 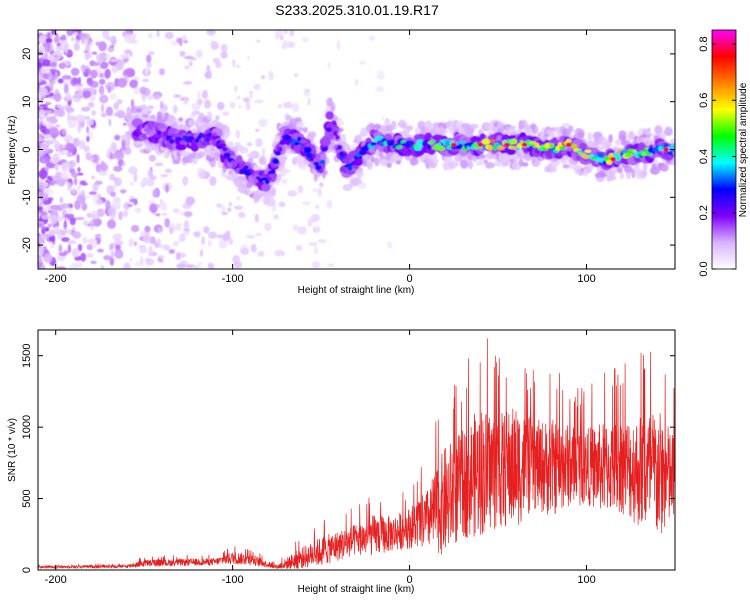 What do you see at coordinates (27, 498) in the screenshot?
I see `y-tick-label: 500` at bounding box center [27, 498].